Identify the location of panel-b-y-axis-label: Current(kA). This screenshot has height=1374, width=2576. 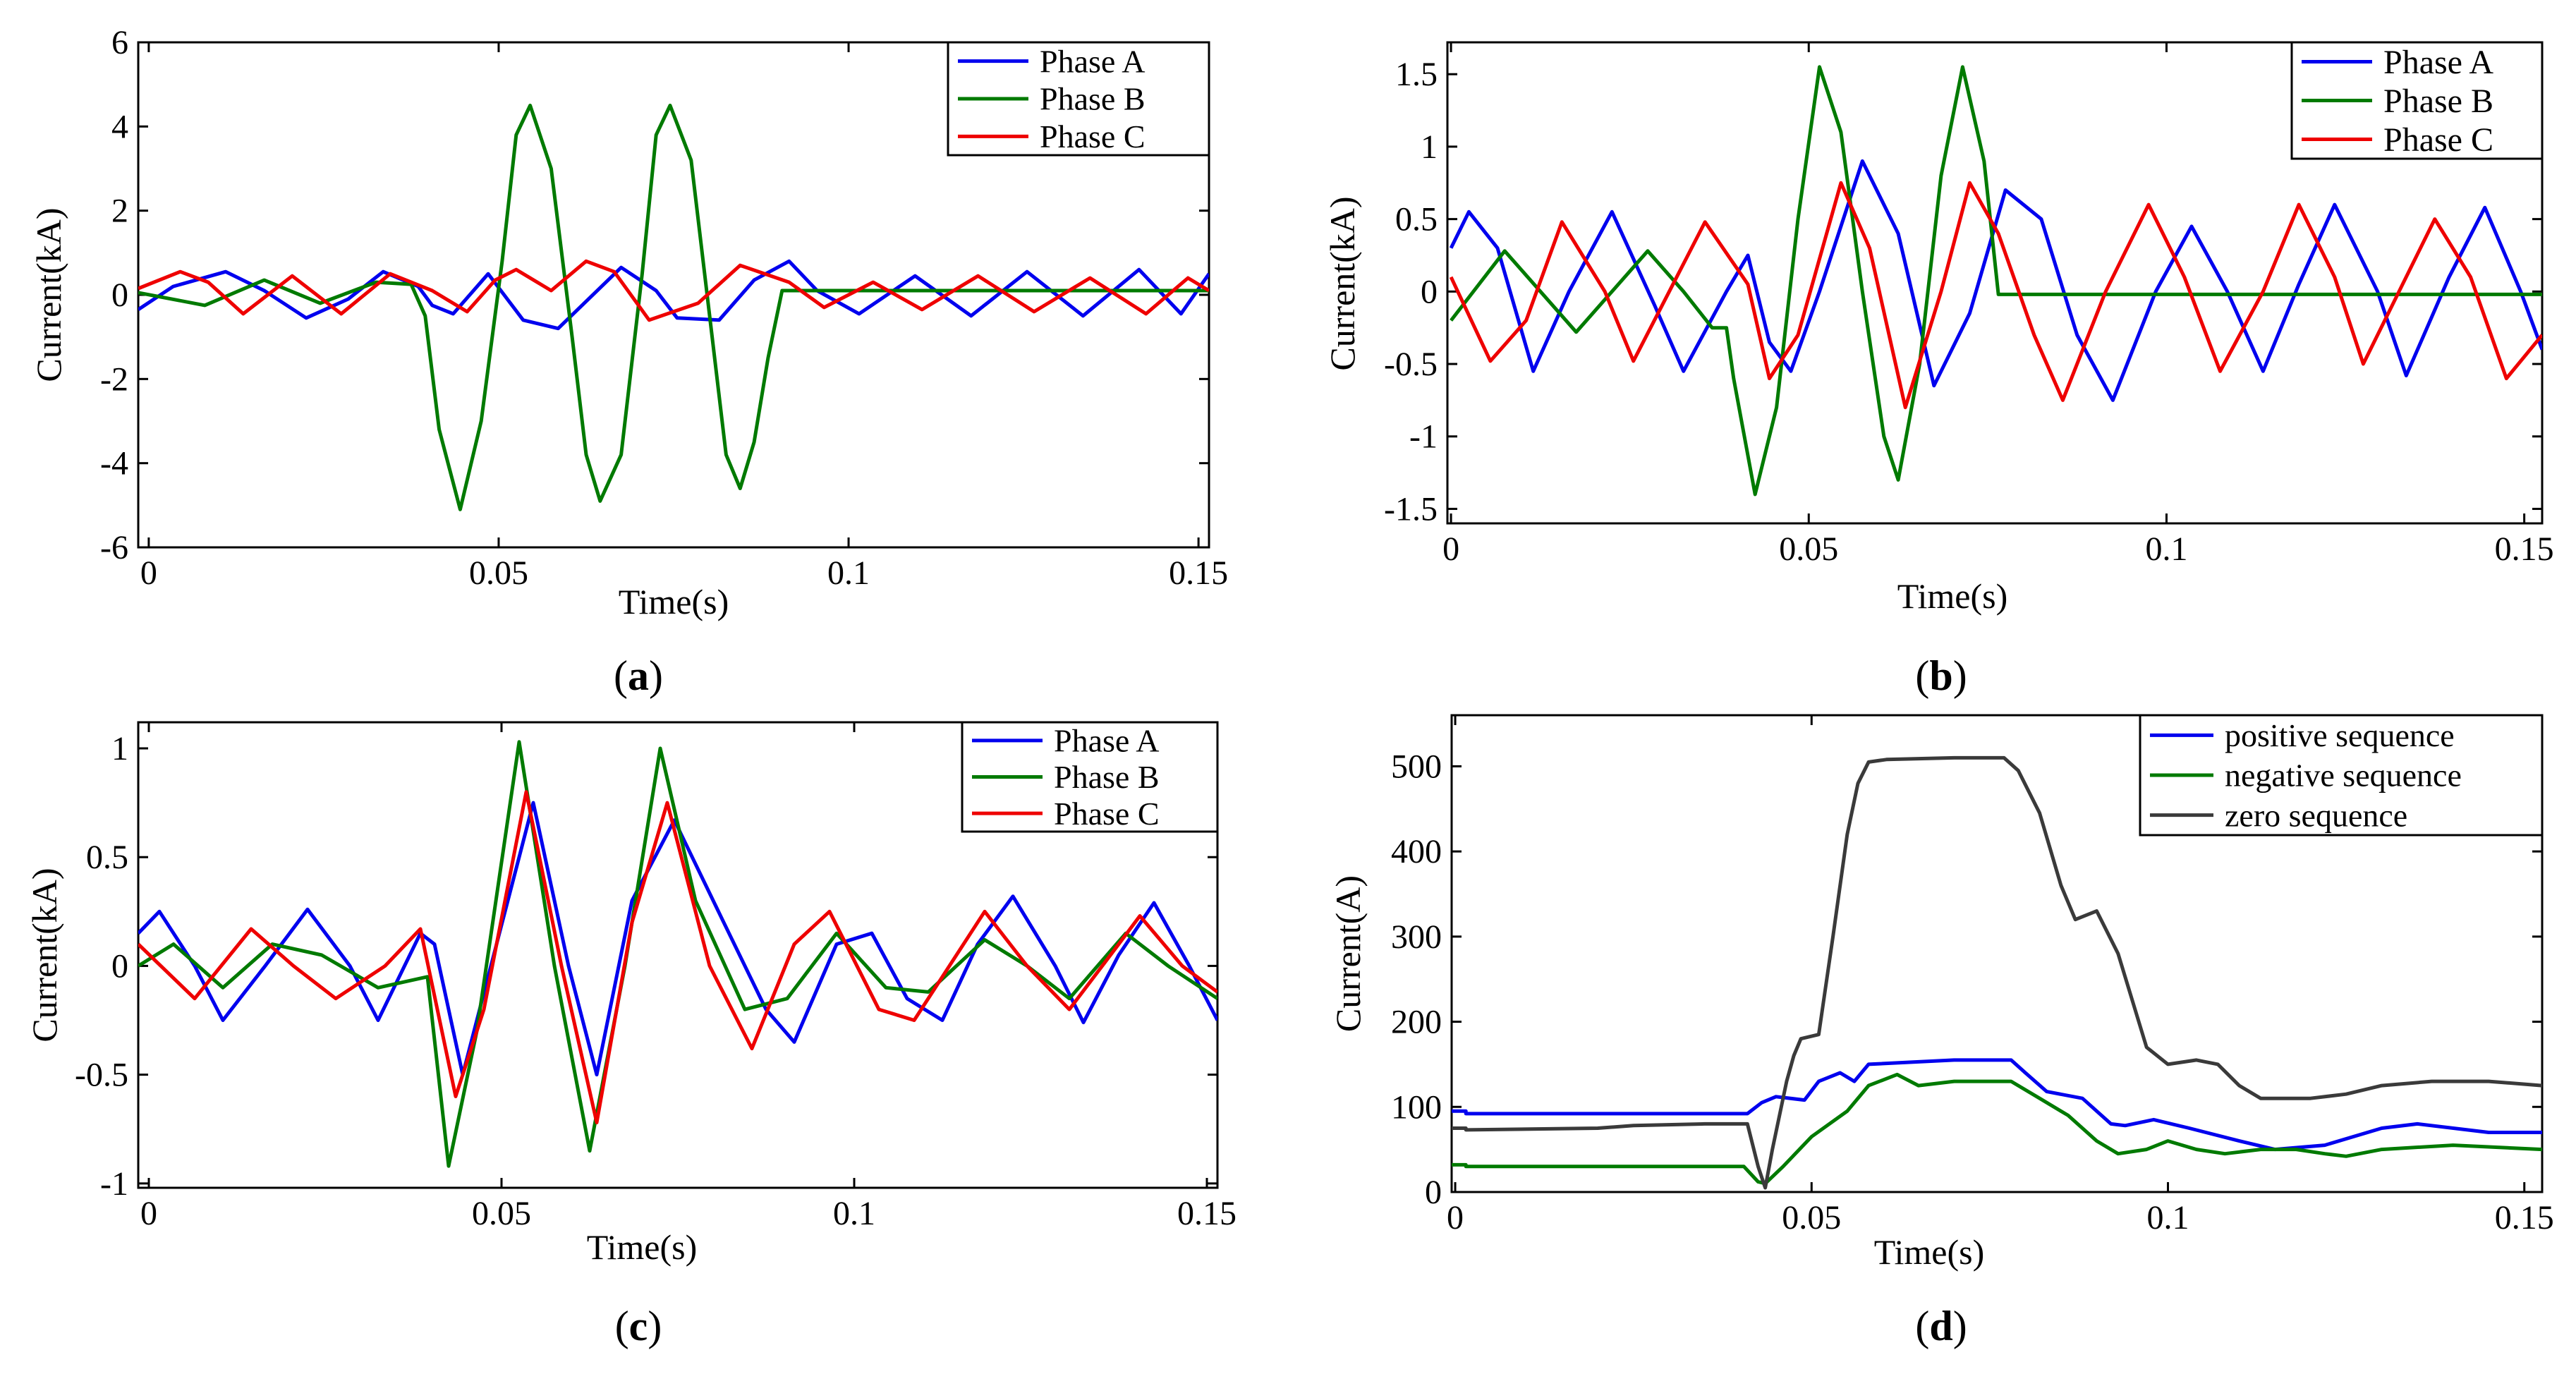
(1342, 283).